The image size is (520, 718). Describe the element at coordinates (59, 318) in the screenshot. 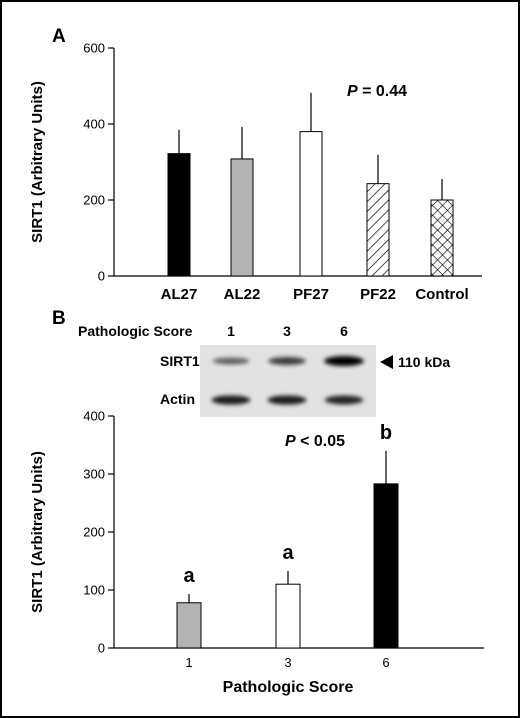

I see `panel-label-b: B` at that location.